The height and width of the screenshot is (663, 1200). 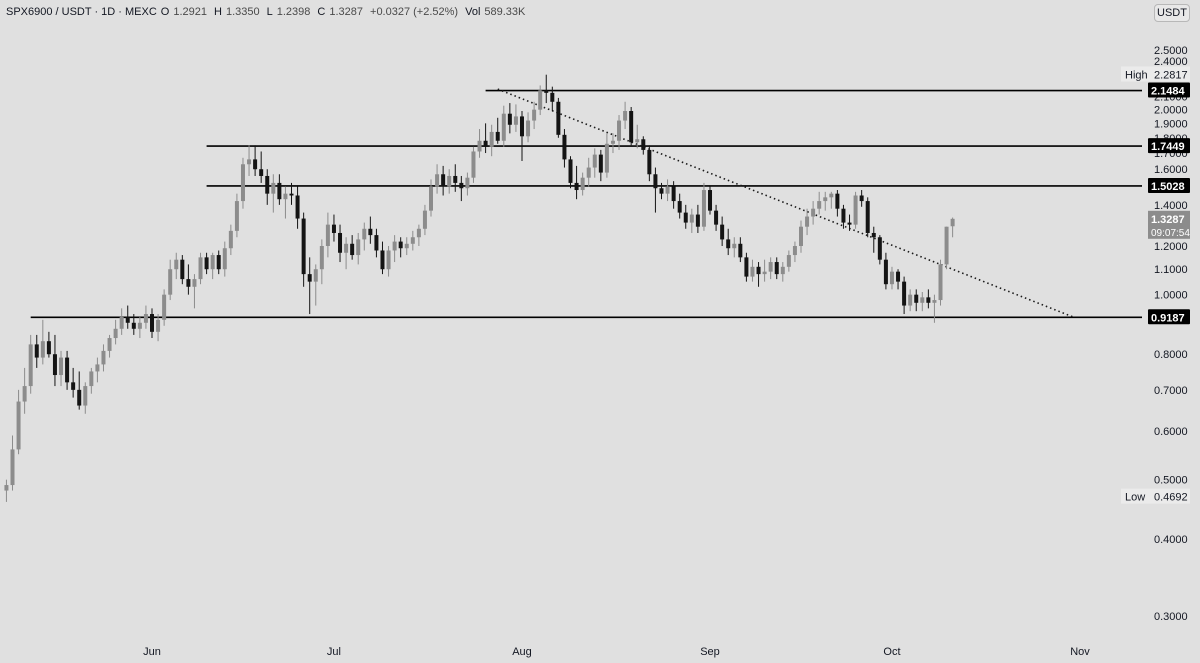 What do you see at coordinates (346, 12) in the screenshot?
I see `close-value: 1.3287` at bounding box center [346, 12].